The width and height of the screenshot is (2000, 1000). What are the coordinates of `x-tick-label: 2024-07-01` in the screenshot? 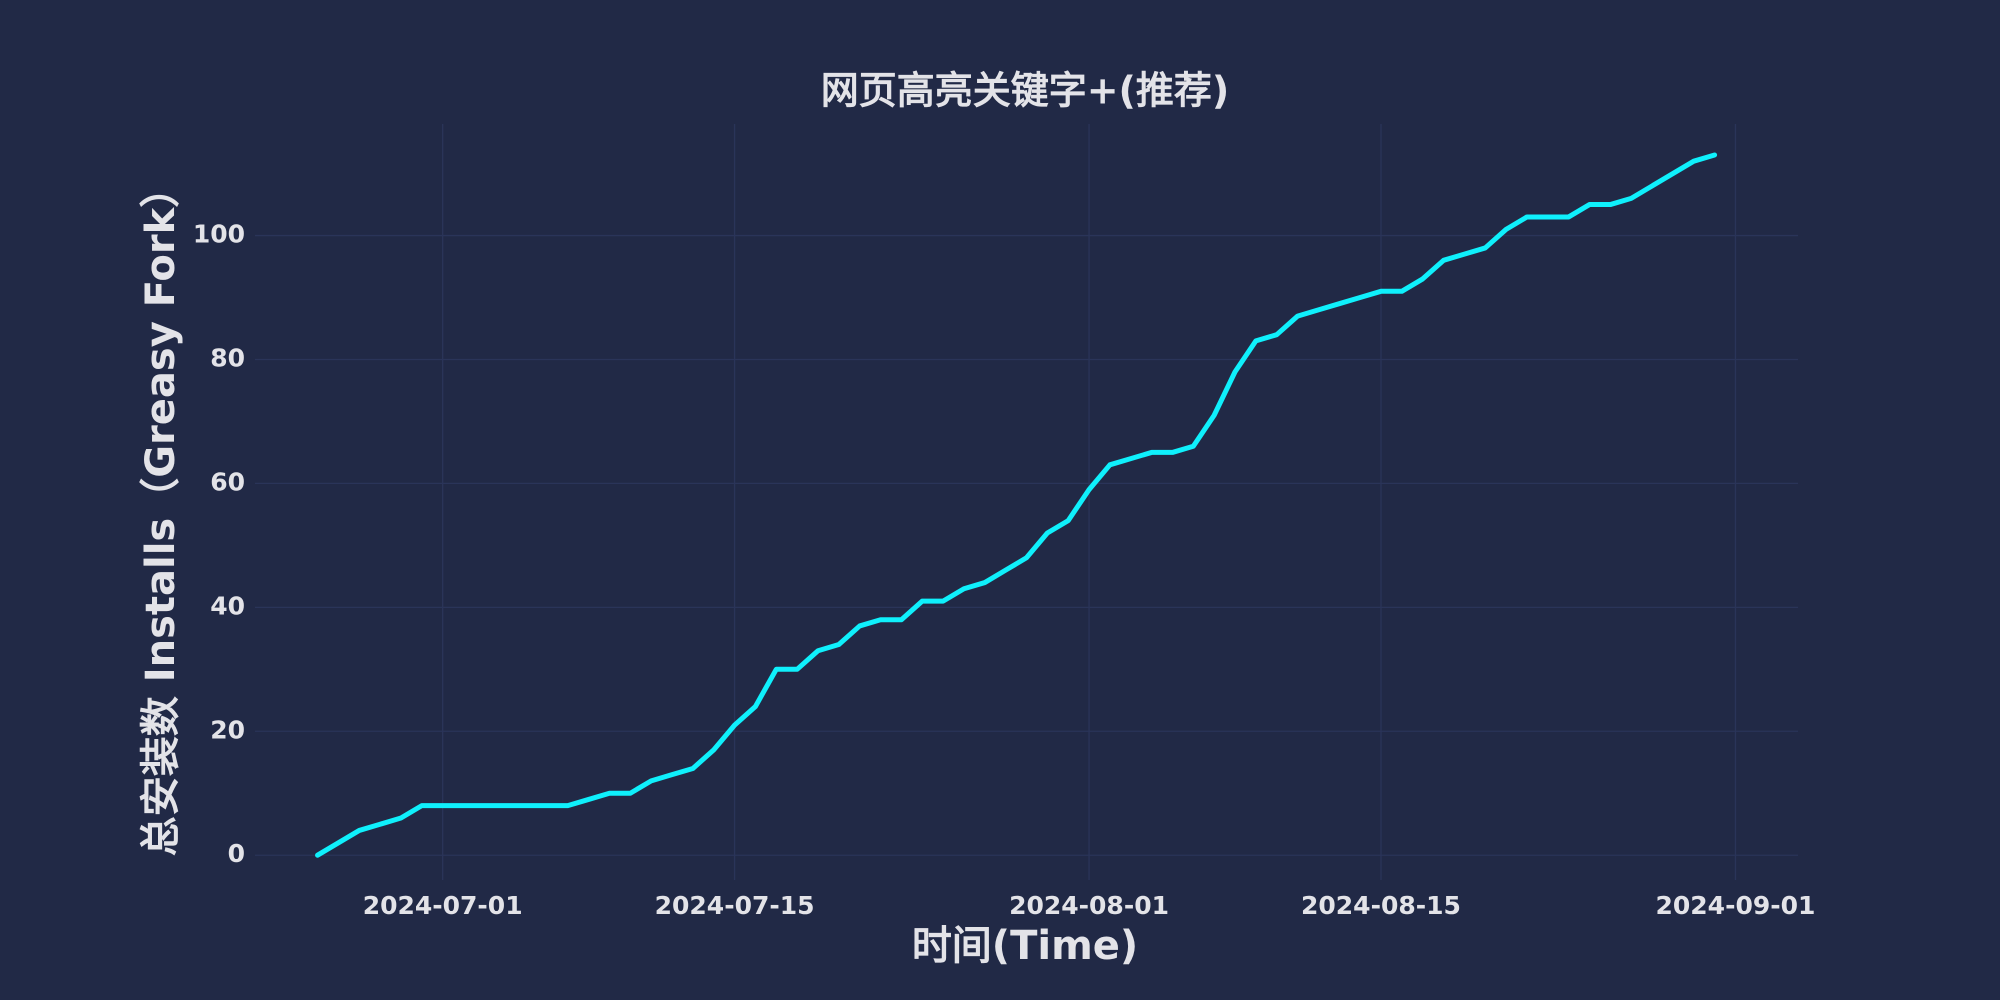 It's located at (443, 905).